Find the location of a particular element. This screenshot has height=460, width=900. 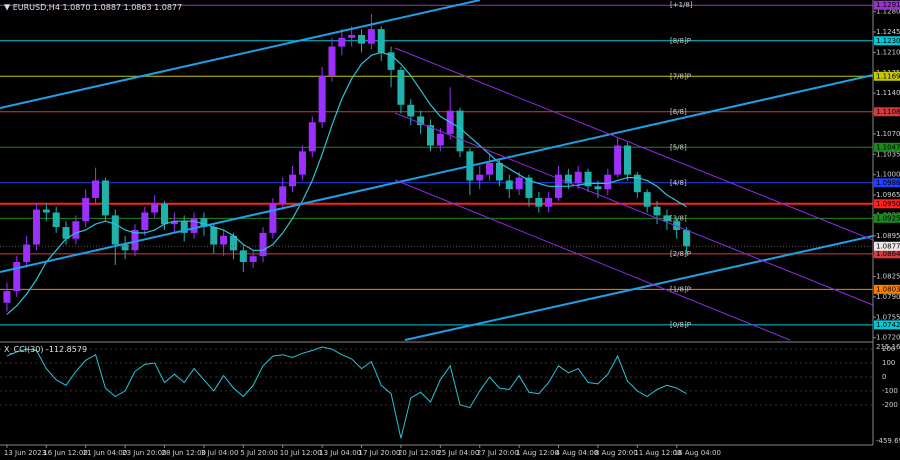

level-price-label: 1.1230 is located at coordinates (888, 41).